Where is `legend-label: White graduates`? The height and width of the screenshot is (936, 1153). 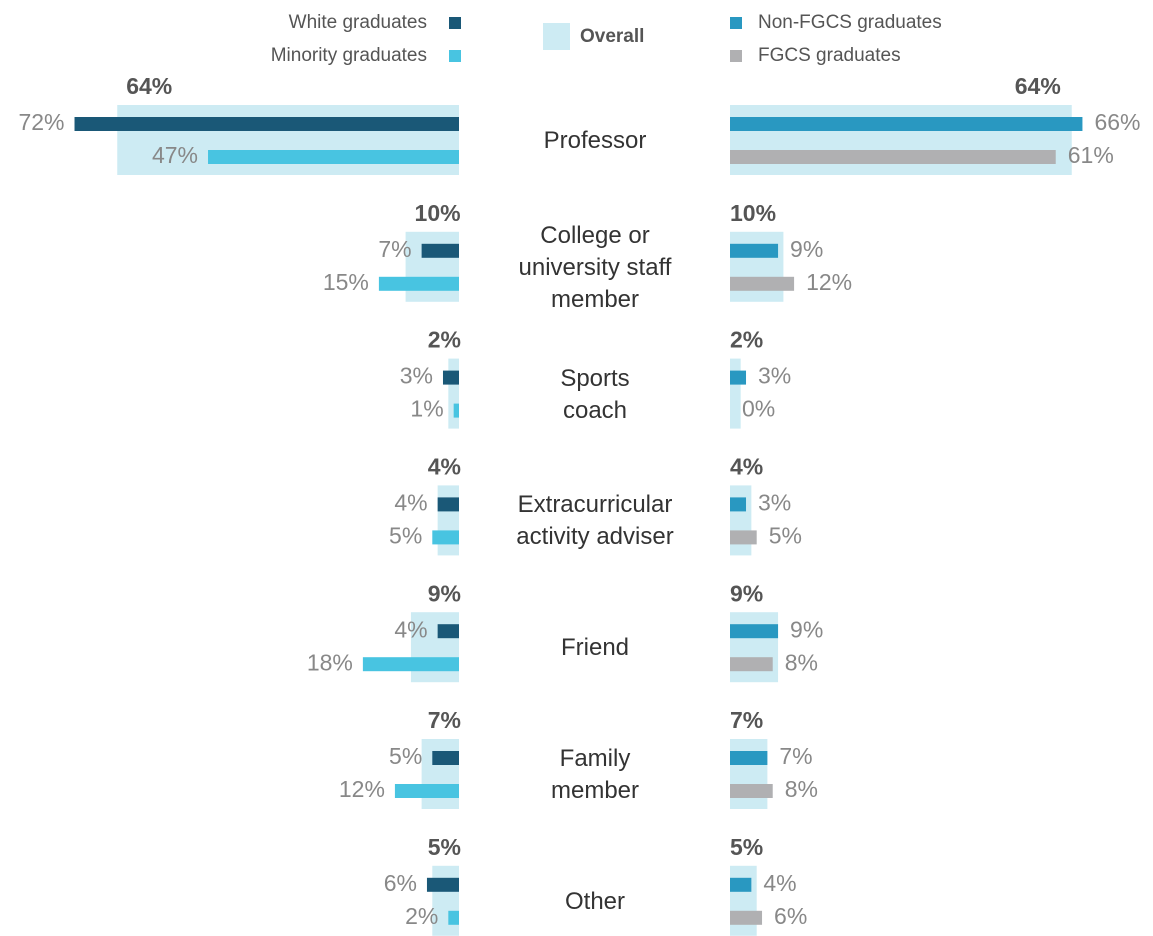
legend-label: White graduates is located at coordinates (358, 22).